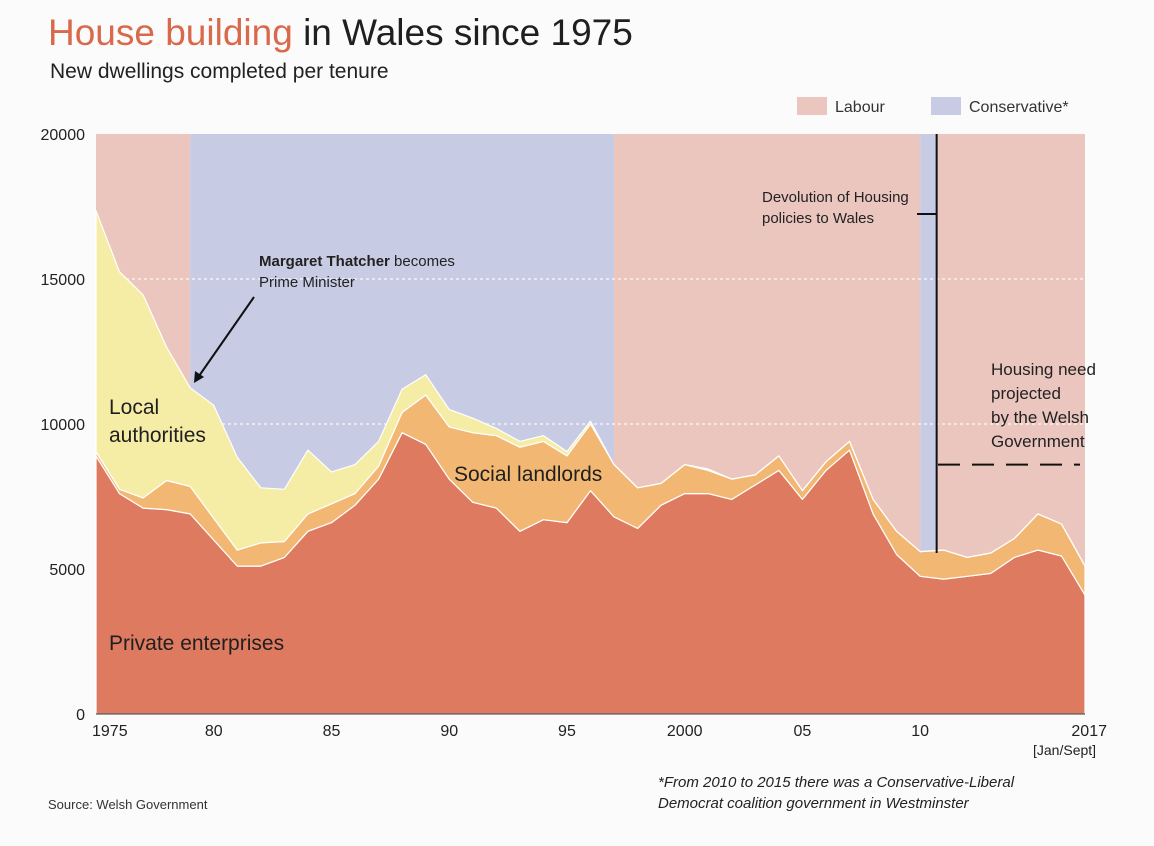 Image resolution: width=1154 pixels, height=846 pixels. Describe the element at coordinates (219, 71) in the screenshot. I see `chart-subtitle: New dwellings completed per tenure` at that location.